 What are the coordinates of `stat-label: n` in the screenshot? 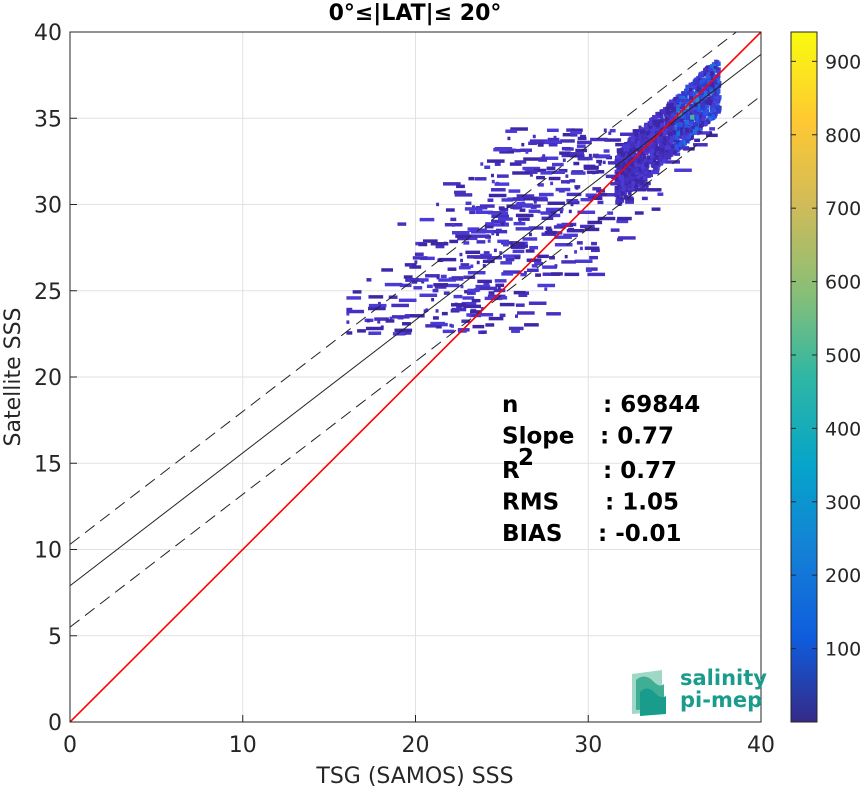 It's located at (510, 405).